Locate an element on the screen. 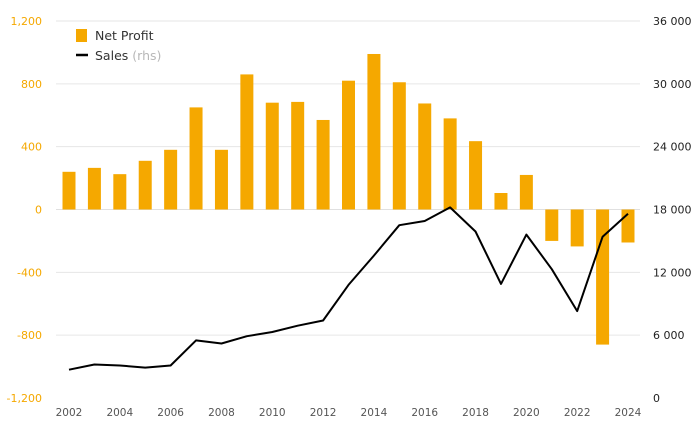  bar-2021 is located at coordinates (552, 225).